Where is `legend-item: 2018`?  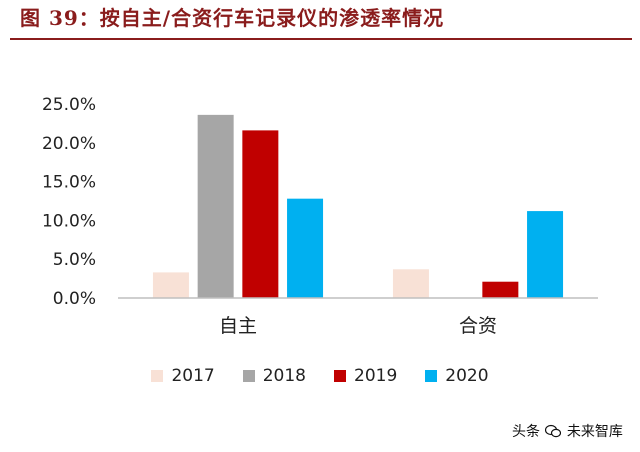
legend-item: 2018 is located at coordinates (274, 376).